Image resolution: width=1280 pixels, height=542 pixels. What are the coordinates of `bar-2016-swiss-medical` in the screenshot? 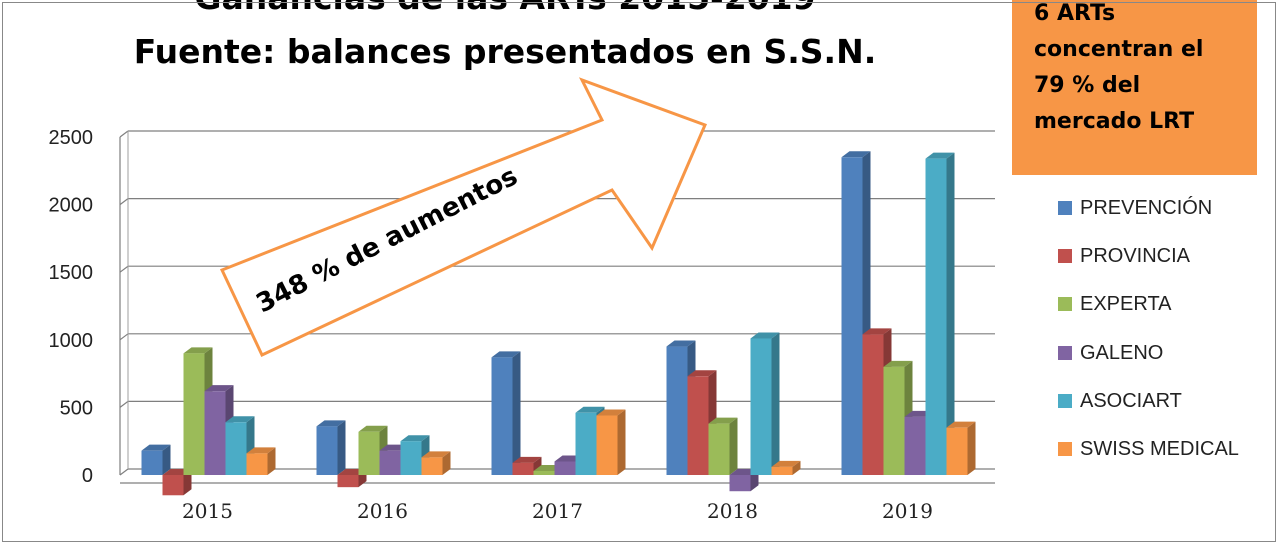 It's located at (436, 463).